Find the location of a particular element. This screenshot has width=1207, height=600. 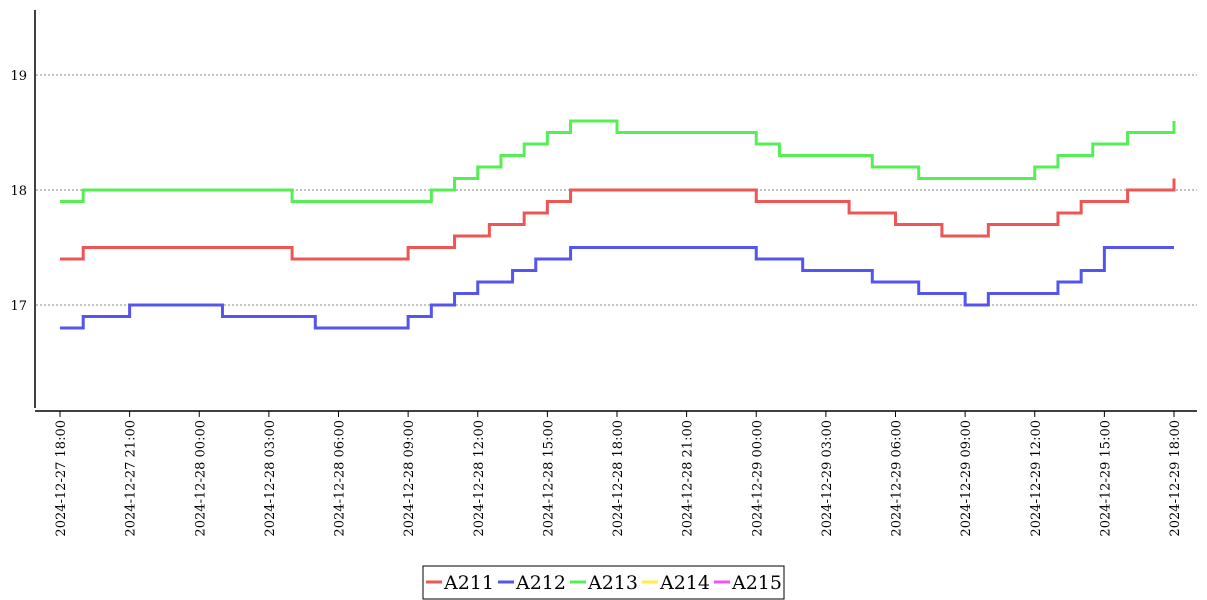

series-line-a212 is located at coordinates (617, 288).